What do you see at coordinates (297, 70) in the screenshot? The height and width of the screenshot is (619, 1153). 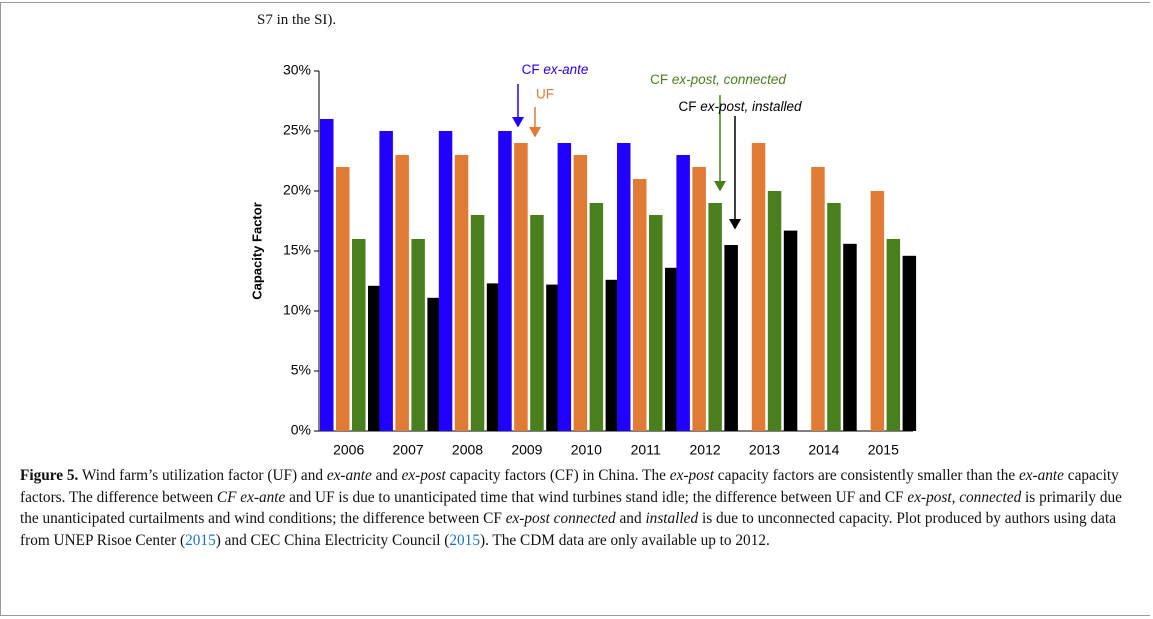 I see `y-tick-label: 30%` at bounding box center [297, 70].